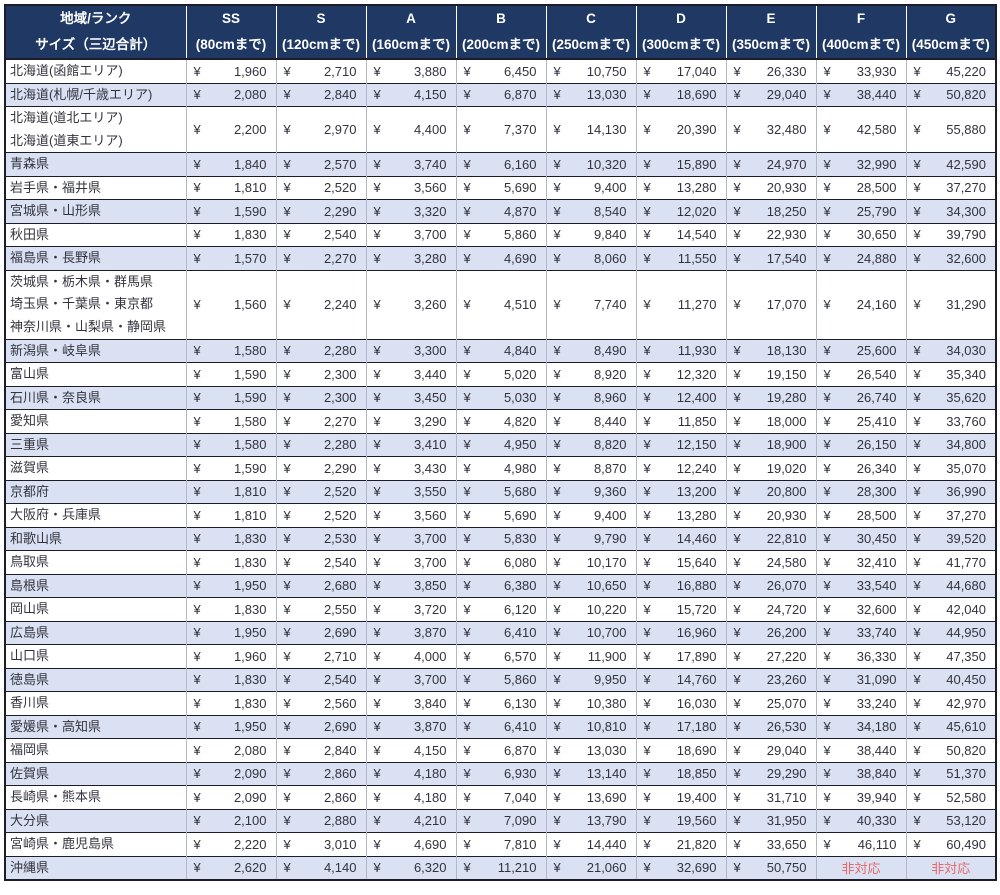 The image size is (1000, 895). Describe the element at coordinates (696, 235) in the screenshot. I see `rate-amount: 14,540` at that location.